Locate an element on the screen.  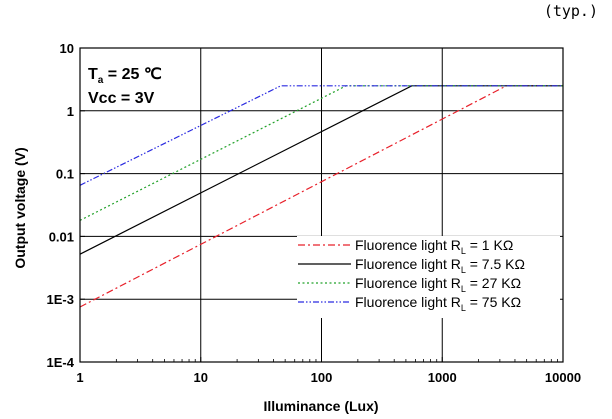
x-tick-label: 1000 is located at coordinates (442, 377).